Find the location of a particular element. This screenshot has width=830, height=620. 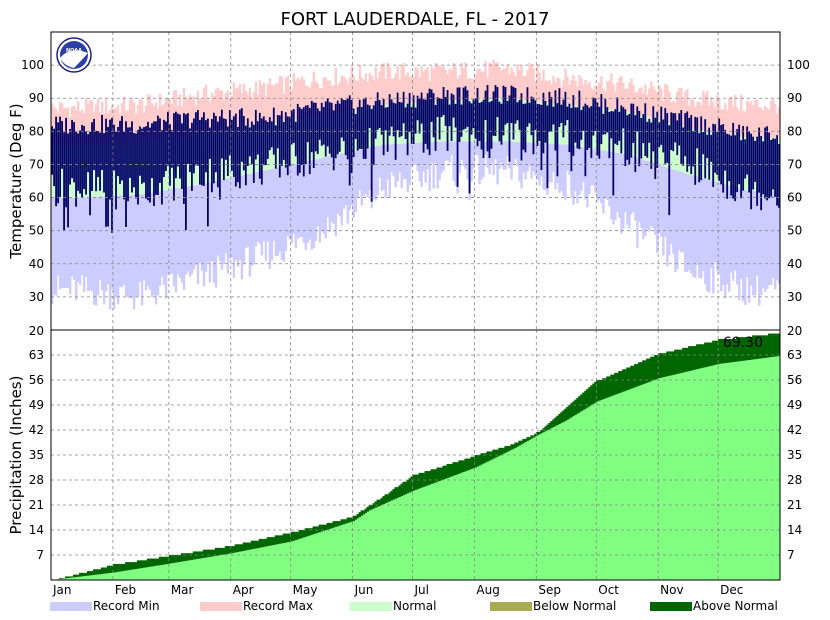

normal-bar is located at coordinates (443, 121).